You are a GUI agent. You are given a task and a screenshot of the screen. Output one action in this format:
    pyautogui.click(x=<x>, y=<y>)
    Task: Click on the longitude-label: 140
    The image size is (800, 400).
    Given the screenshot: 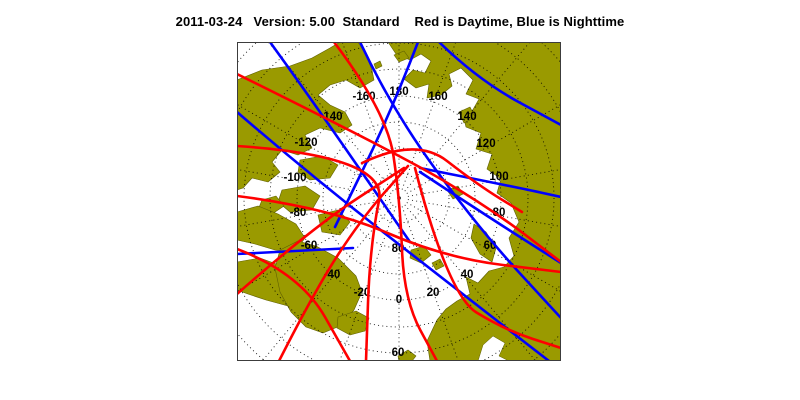 What is the action you would take?
    pyautogui.click(x=466, y=117)
    